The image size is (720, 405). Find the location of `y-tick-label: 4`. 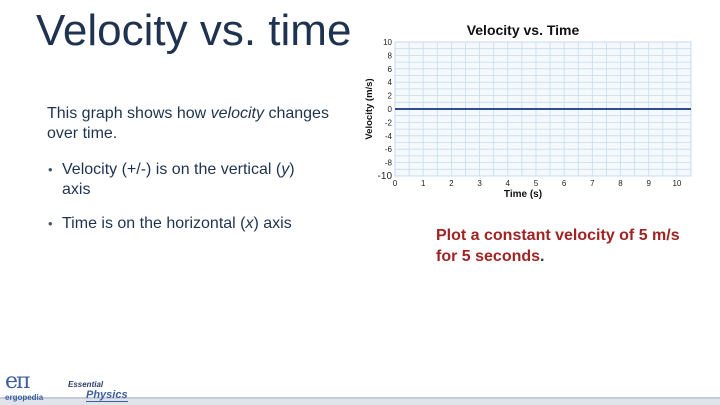

y-tick-label: 4 is located at coordinates (390, 82).